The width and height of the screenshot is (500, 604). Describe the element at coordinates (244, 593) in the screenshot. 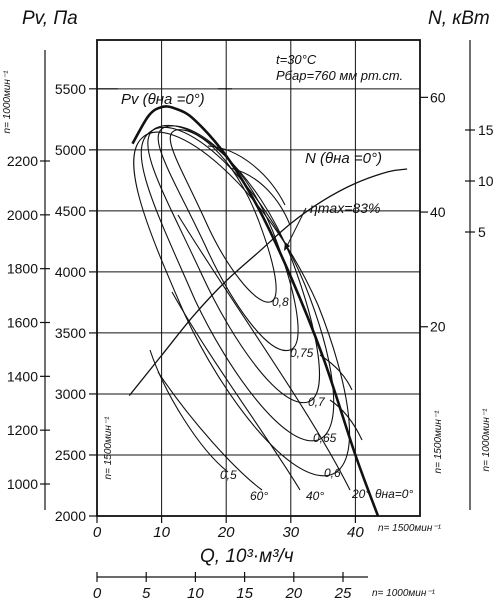

I see `tick-label-x-outer-15: 15` at that location.